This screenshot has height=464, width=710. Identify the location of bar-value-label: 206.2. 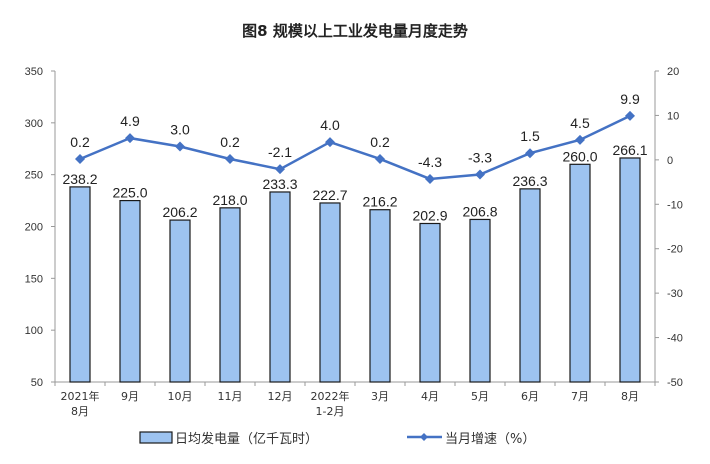
(179, 212).